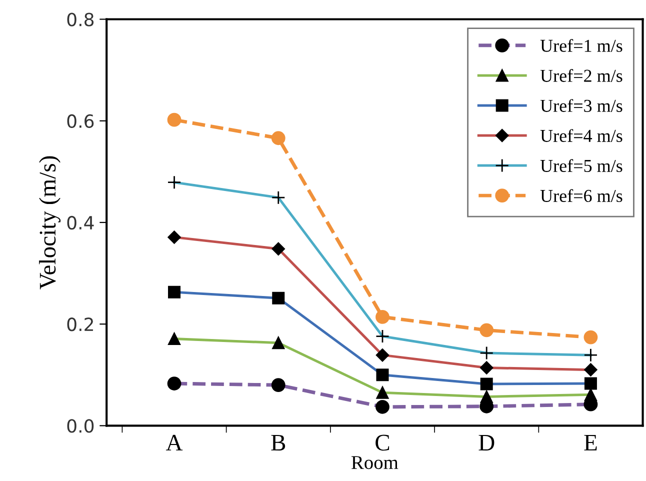 Image resolution: width=646 pixels, height=481 pixels. What do you see at coordinates (581, 45) in the screenshot?
I see `legend-label: Uref=1 m/s` at bounding box center [581, 45].